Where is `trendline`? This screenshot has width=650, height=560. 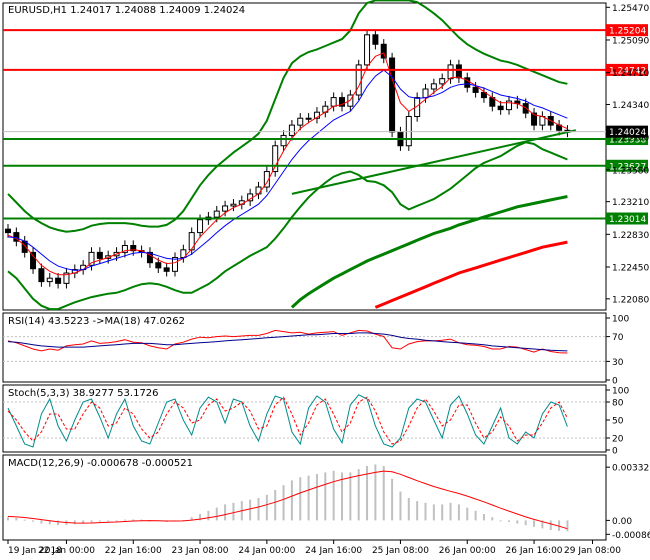 trendline is located at coordinates (434, 162).